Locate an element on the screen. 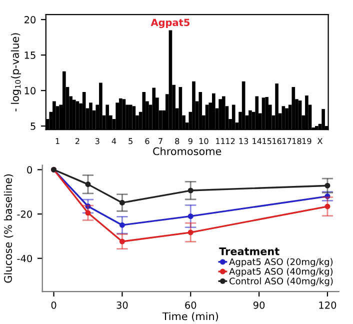  x-tick-label: 15 is located at coordinates (267, 141).